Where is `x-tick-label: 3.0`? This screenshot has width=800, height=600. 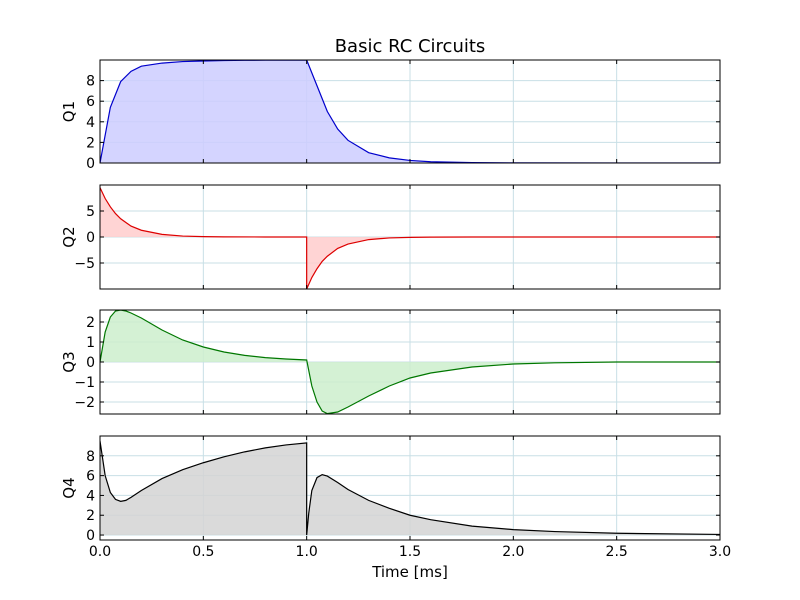
x-tick-label: 3.0 is located at coordinates (720, 552).